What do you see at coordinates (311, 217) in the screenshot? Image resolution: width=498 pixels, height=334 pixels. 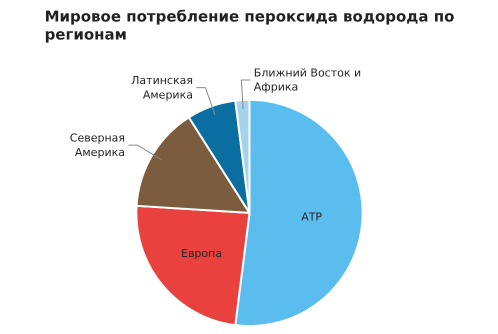 I see `slice-label: АТР` at bounding box center [311, 217].